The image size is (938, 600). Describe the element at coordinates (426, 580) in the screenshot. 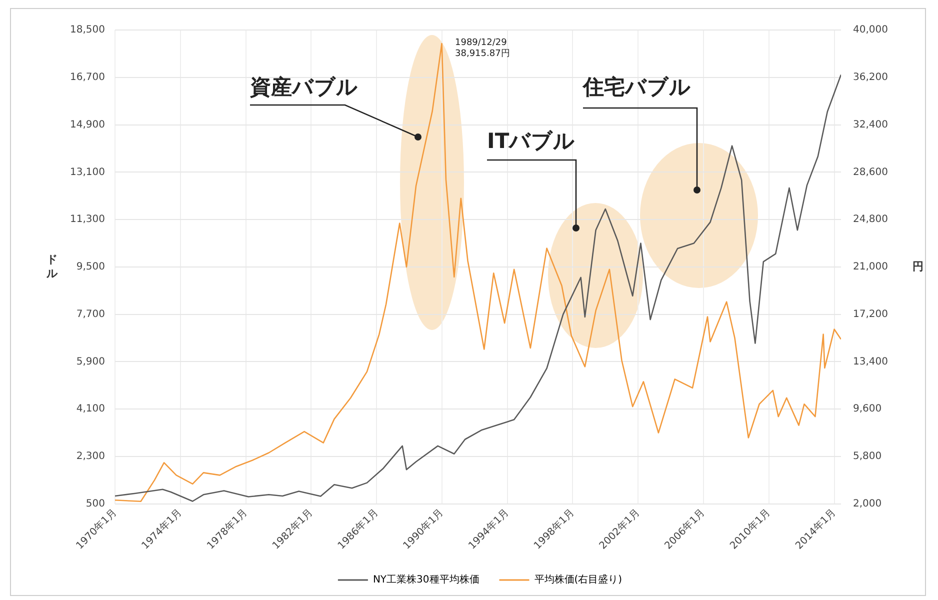

I see `legend-label: NY工業株30種平均株価` at that location.